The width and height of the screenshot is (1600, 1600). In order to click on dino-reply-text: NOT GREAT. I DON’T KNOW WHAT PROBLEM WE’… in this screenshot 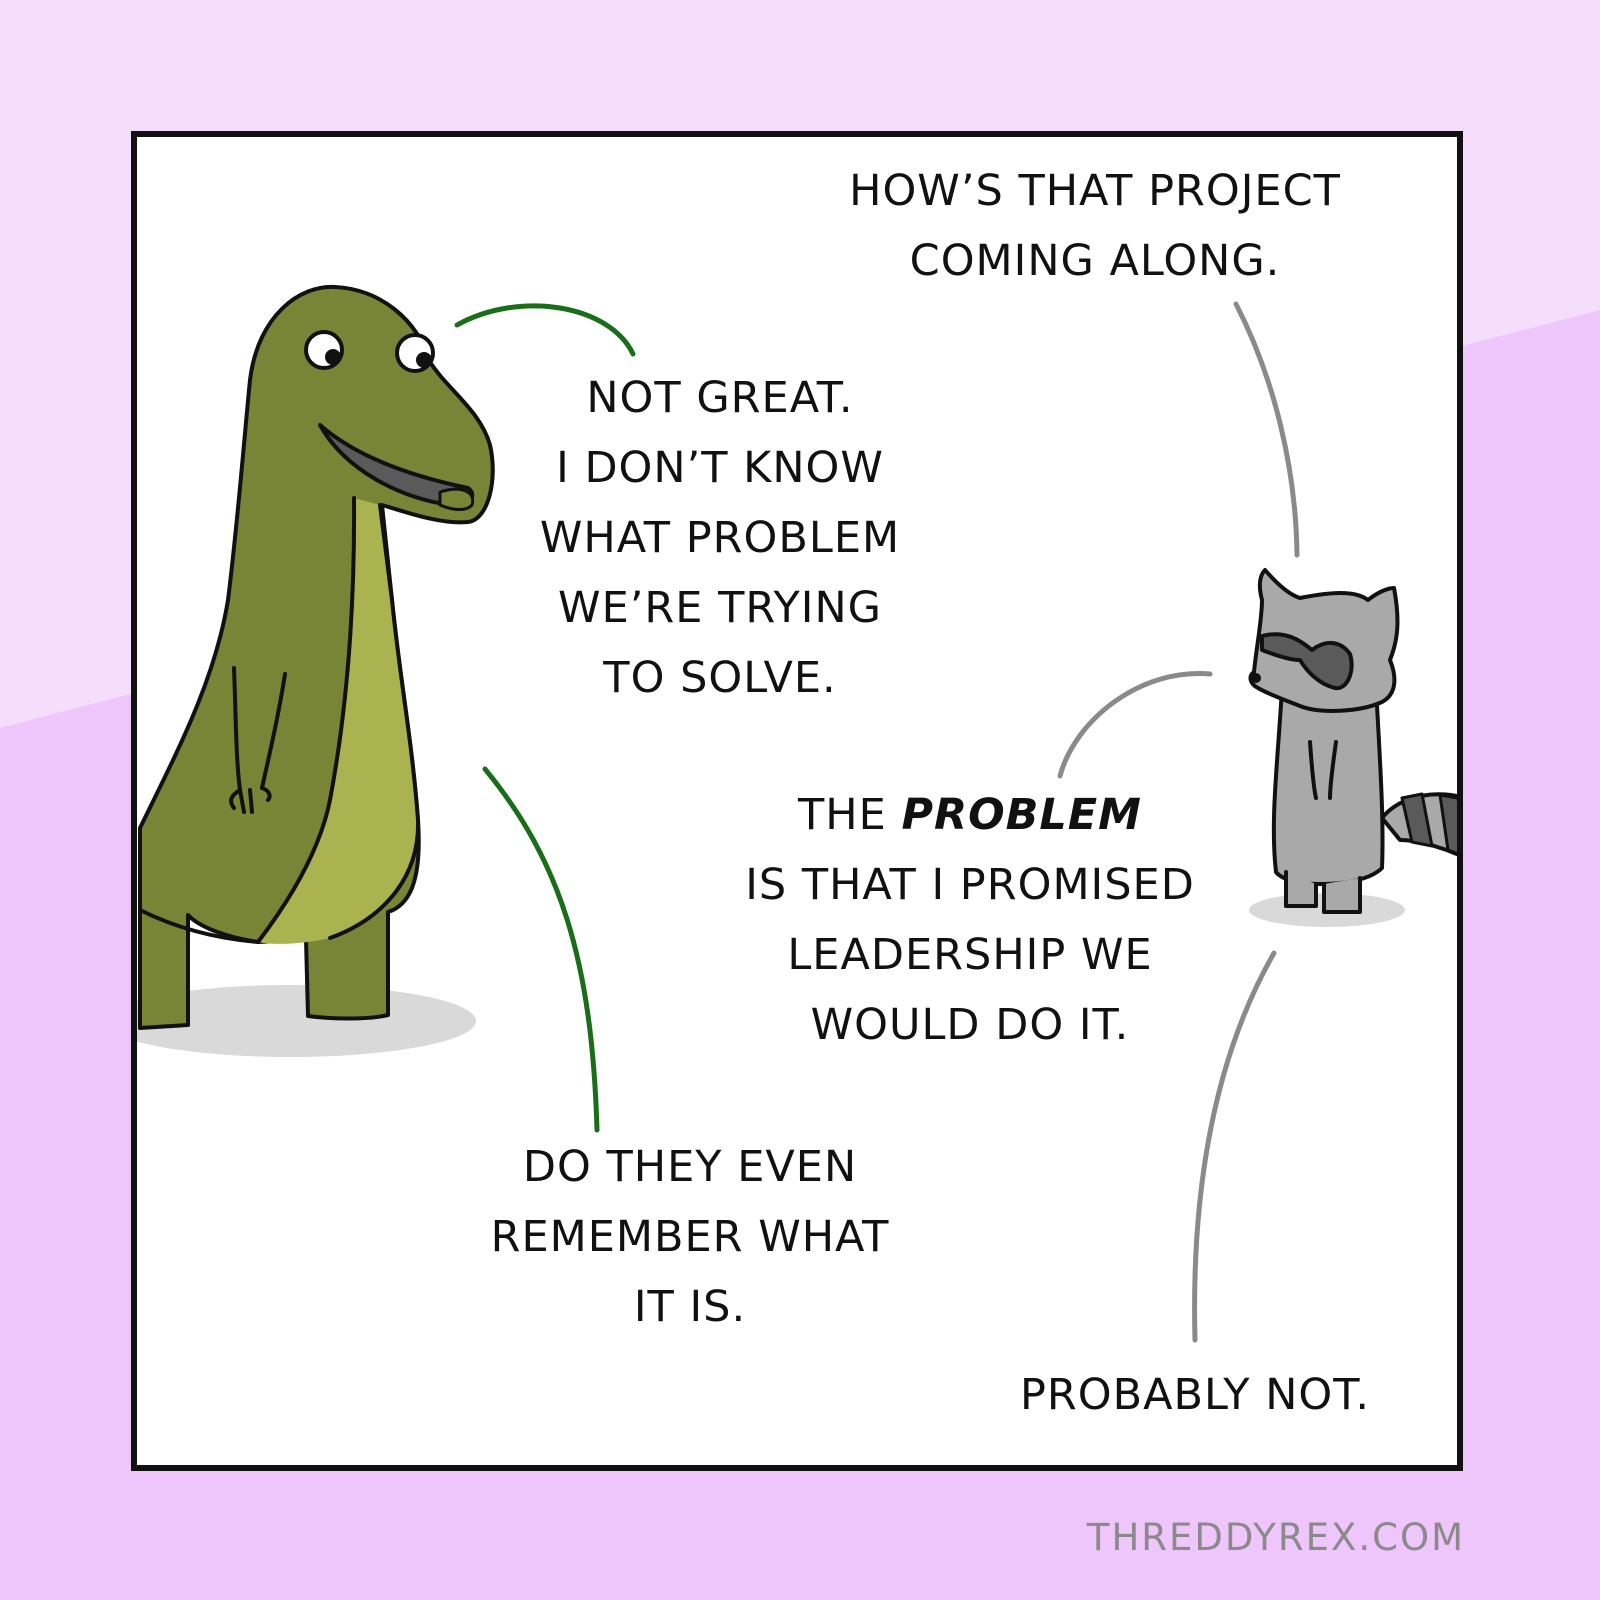, I will do `click(720, 538)`.